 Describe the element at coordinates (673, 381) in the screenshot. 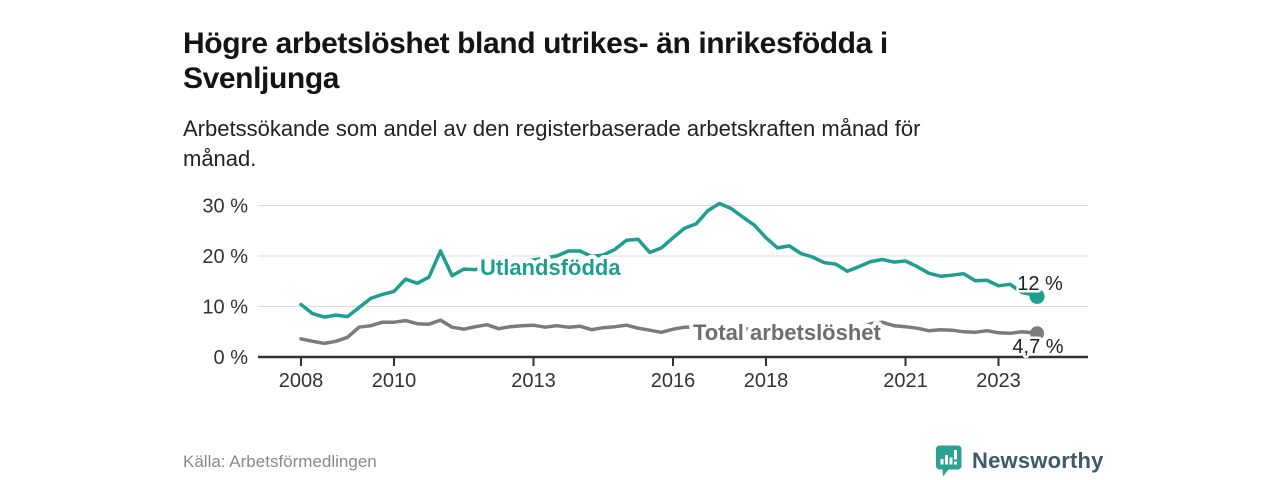

I see `x-axis-label-2016: 2016` at that location.